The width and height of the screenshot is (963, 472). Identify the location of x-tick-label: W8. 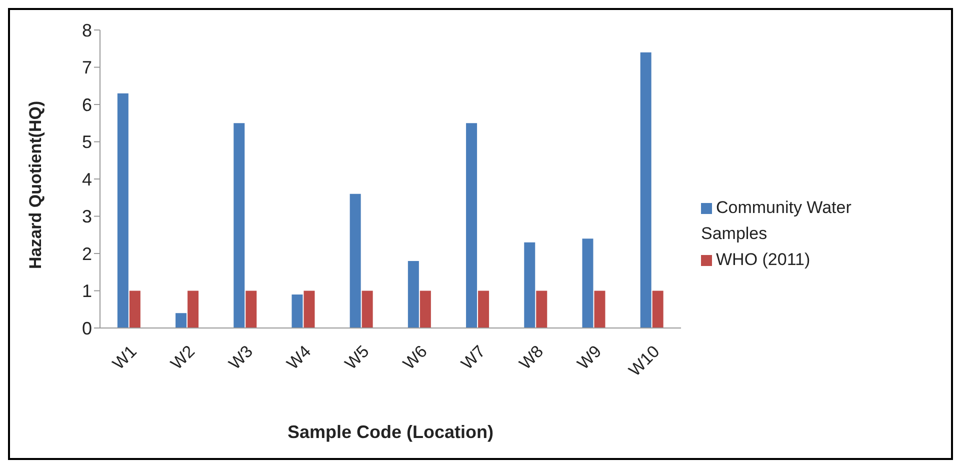
(532, 358).